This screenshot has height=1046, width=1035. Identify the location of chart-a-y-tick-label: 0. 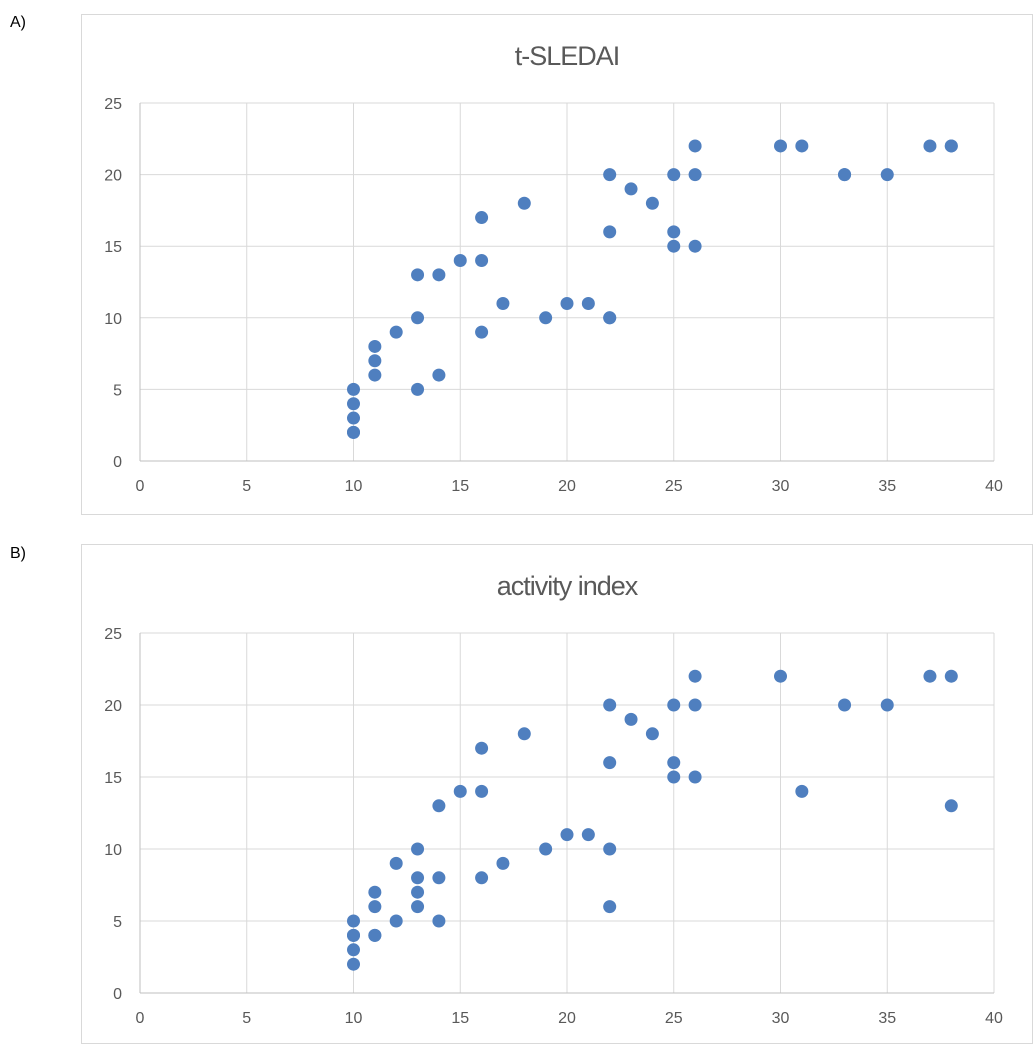
(117, 462).